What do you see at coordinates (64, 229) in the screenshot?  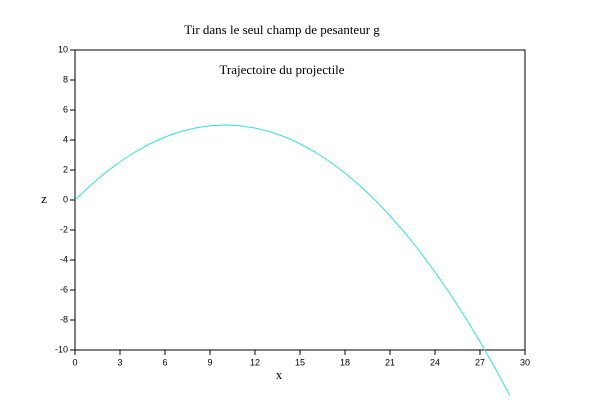 I see `y-tick-label: -2` at bounding box center [64, 229].